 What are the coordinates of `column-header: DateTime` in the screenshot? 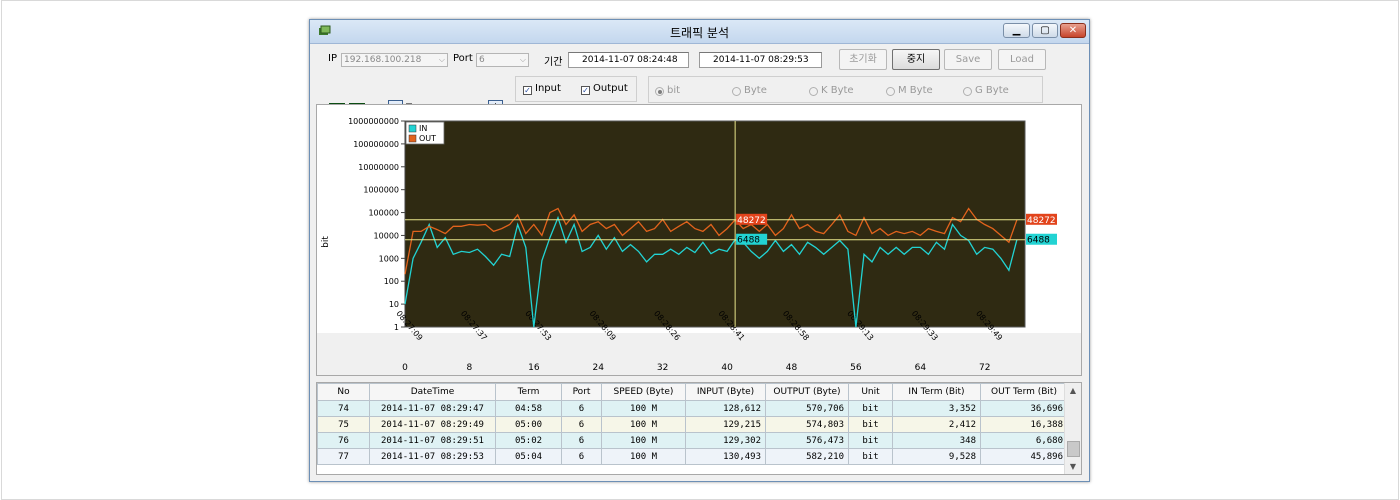 It's located at (432, 392).